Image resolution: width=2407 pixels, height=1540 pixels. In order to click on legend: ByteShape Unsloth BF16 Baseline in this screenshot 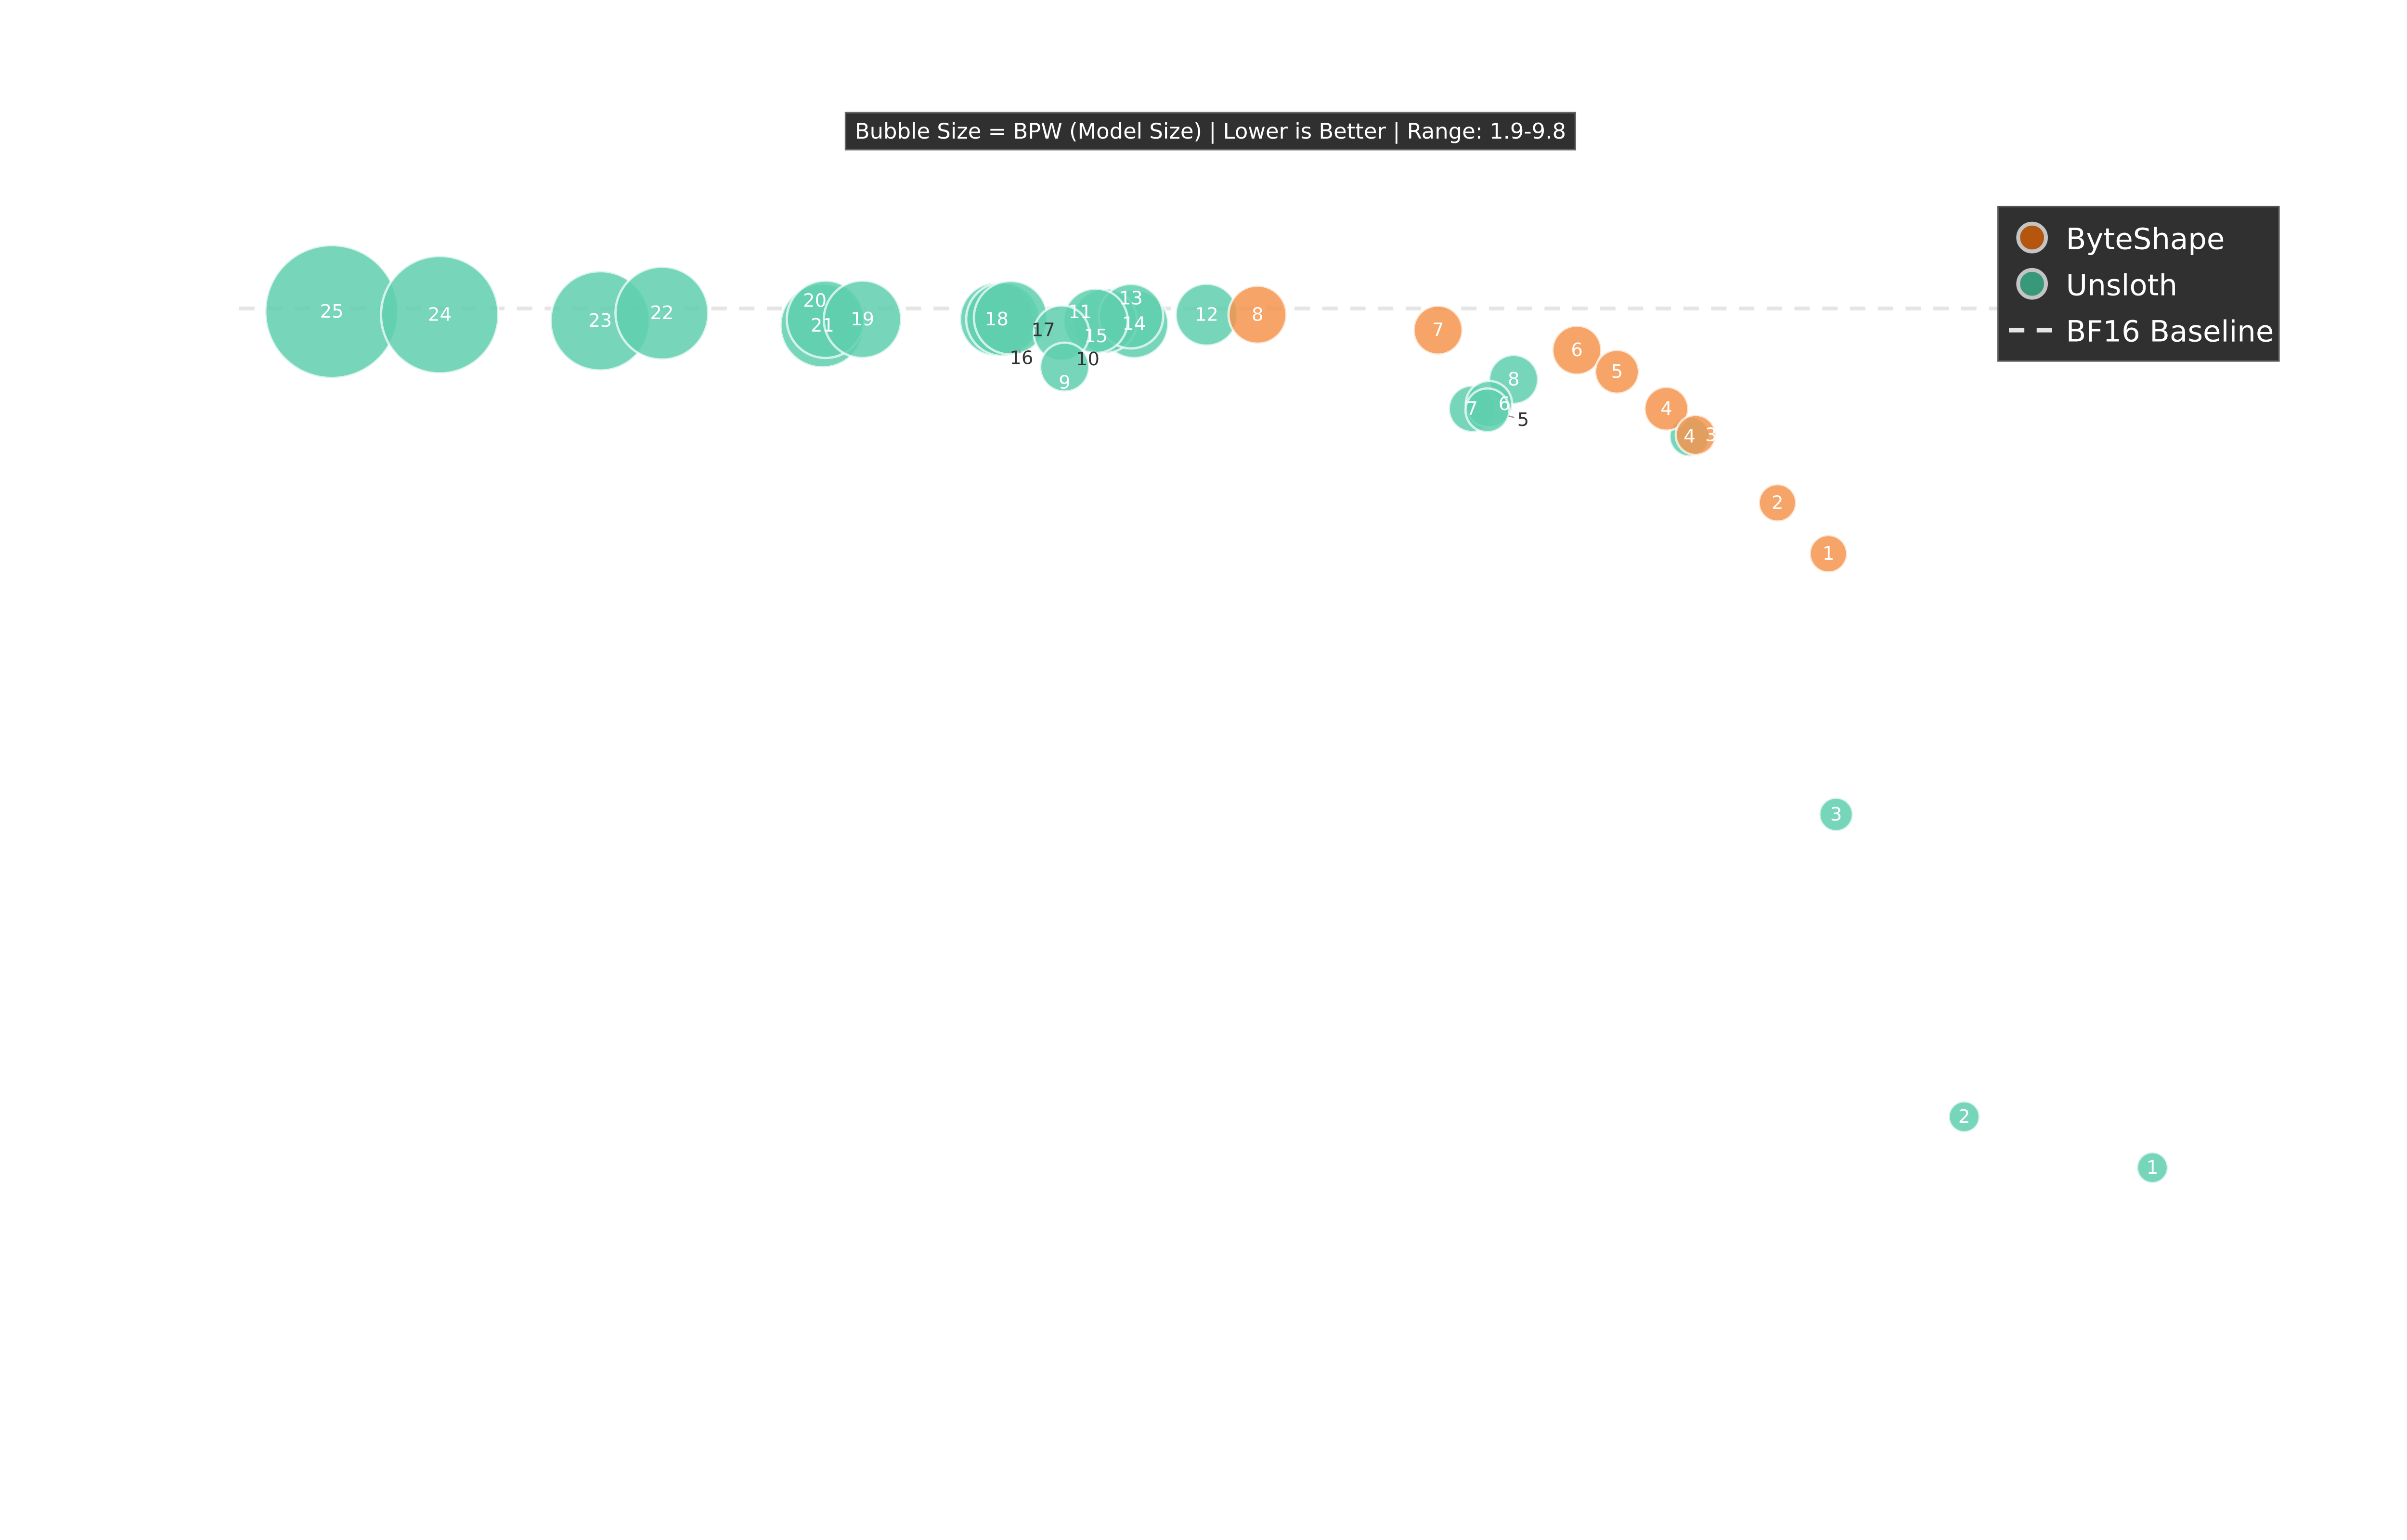, I will do `click(2138, 283)`.